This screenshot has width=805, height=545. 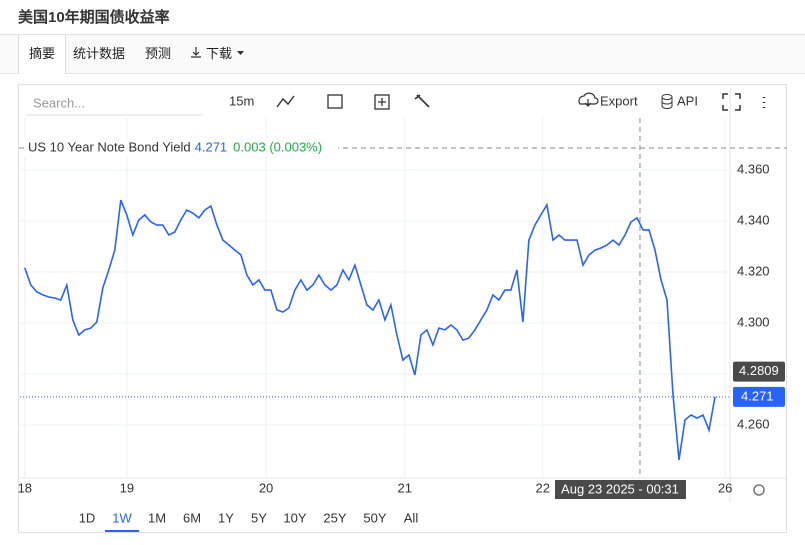 I want to click on page-title: 美国10年期国债收益率, so click(x=94, y=17).